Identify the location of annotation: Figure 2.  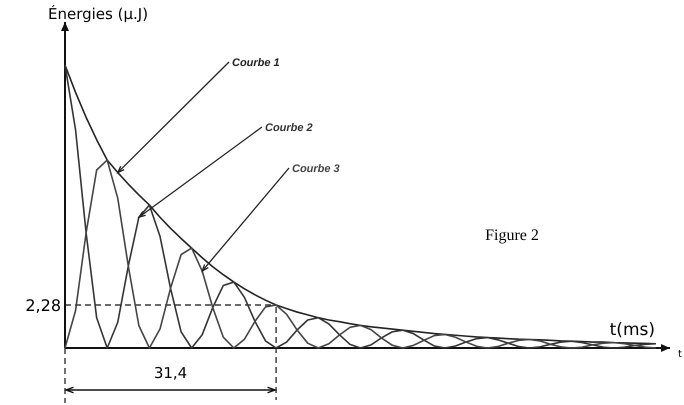
(512, 235).